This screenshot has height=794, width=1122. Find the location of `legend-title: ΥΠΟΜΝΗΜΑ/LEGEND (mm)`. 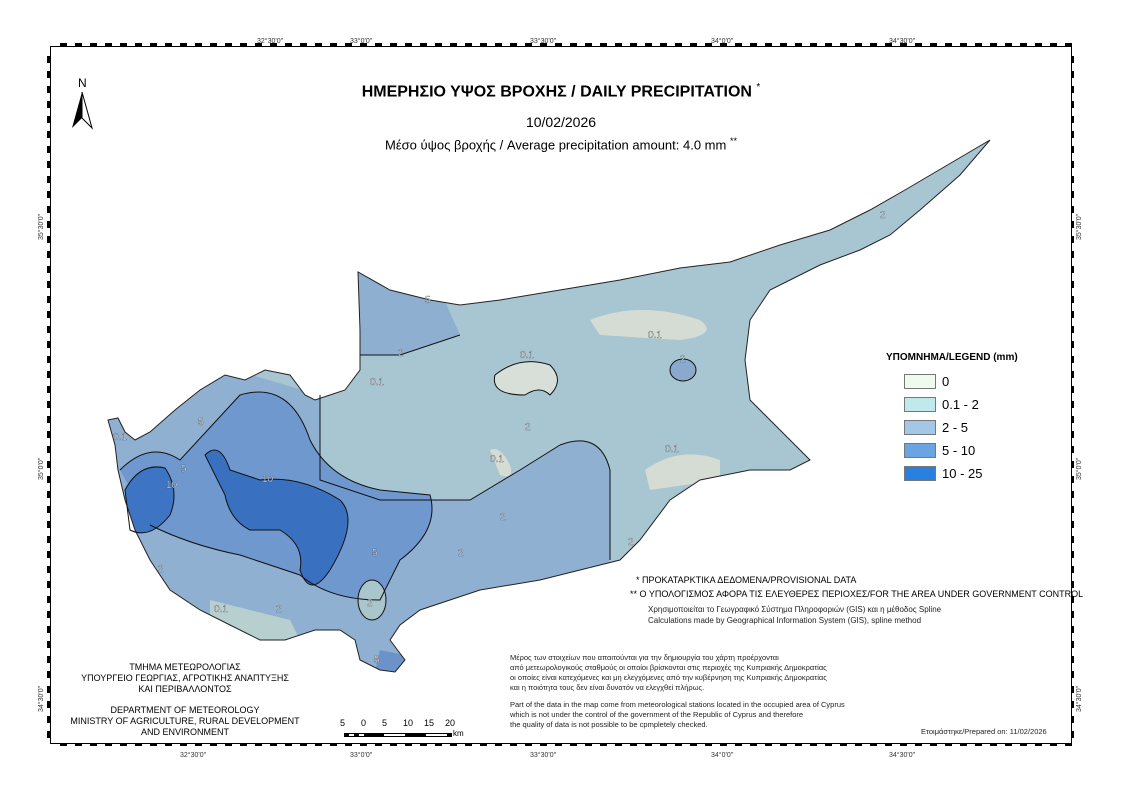

legend-title: ΥΠΟΜΝΗΜΑ/LEGEND (mm) is located at coordinates (952, 357).